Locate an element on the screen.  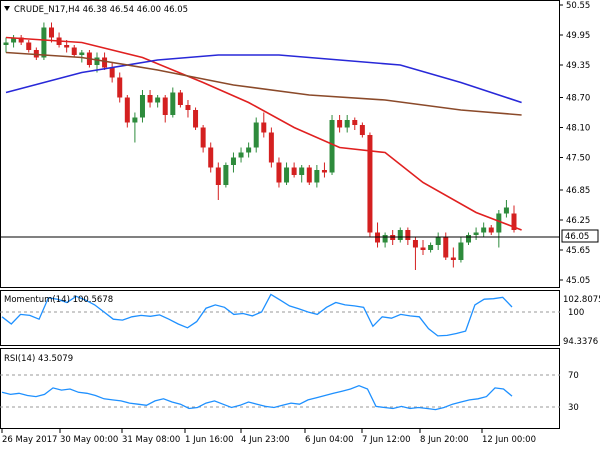
price-axis-label: 46.25 is located at coordinates (578, 221).